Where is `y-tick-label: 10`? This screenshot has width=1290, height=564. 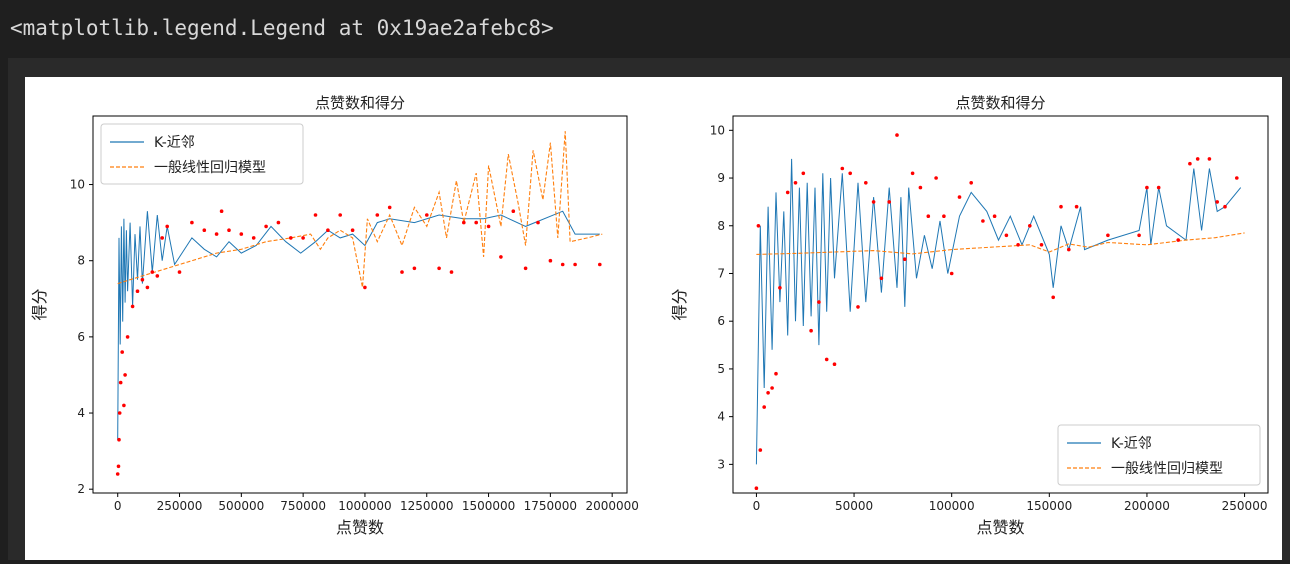
y-tick-label: 10 is located at coordinates (77, 185).